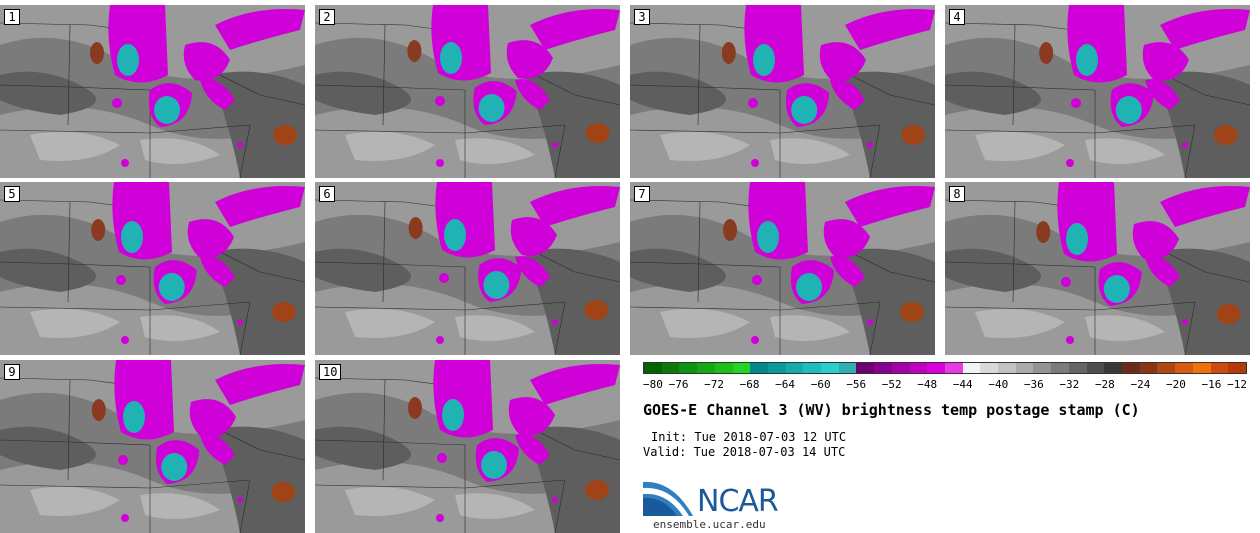  Describe the element at coordinates (467, 446) in the screenshot. I see `map-panel: 10` at that location.